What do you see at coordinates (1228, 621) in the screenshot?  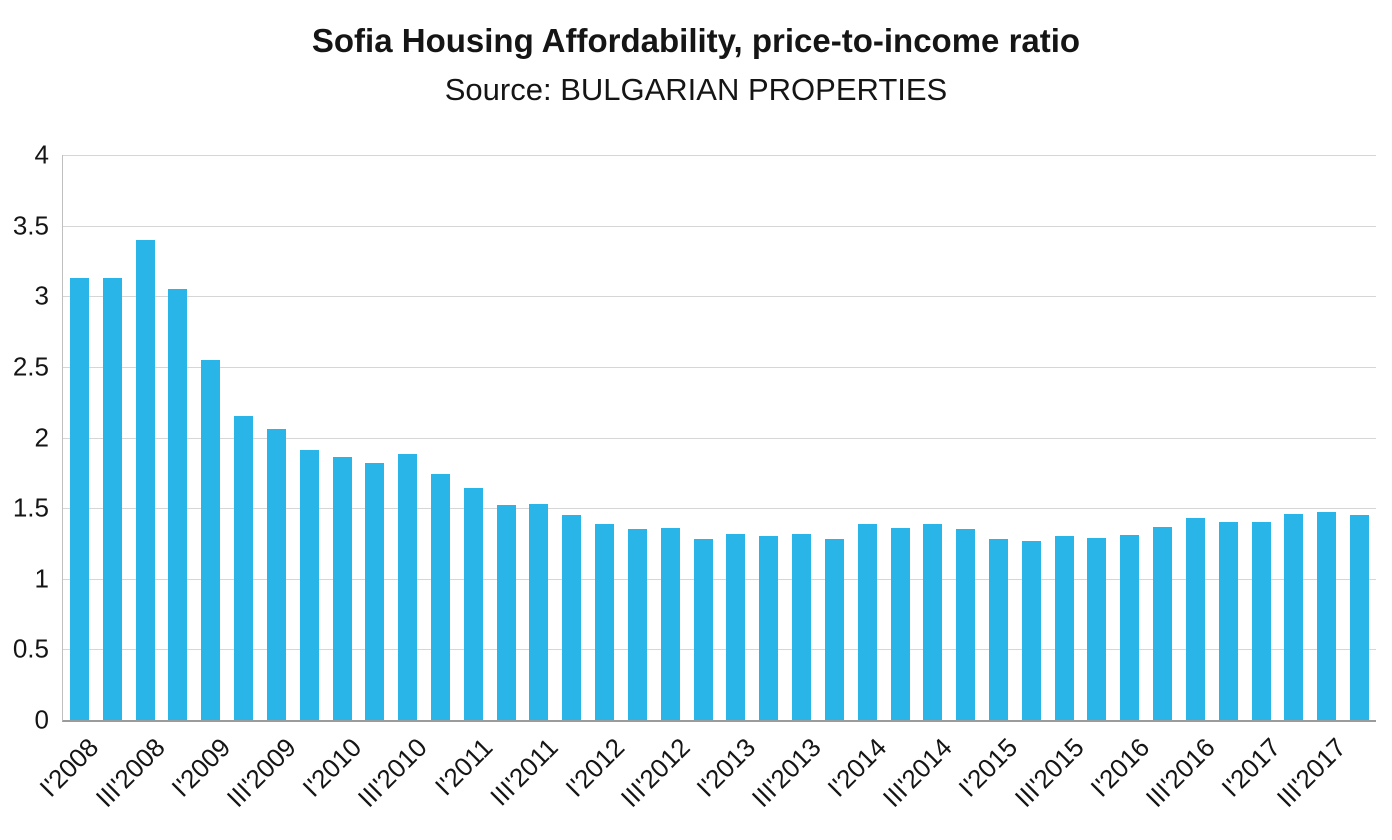 I see `bar-IV'2016` at bounding box center [1228, 621].